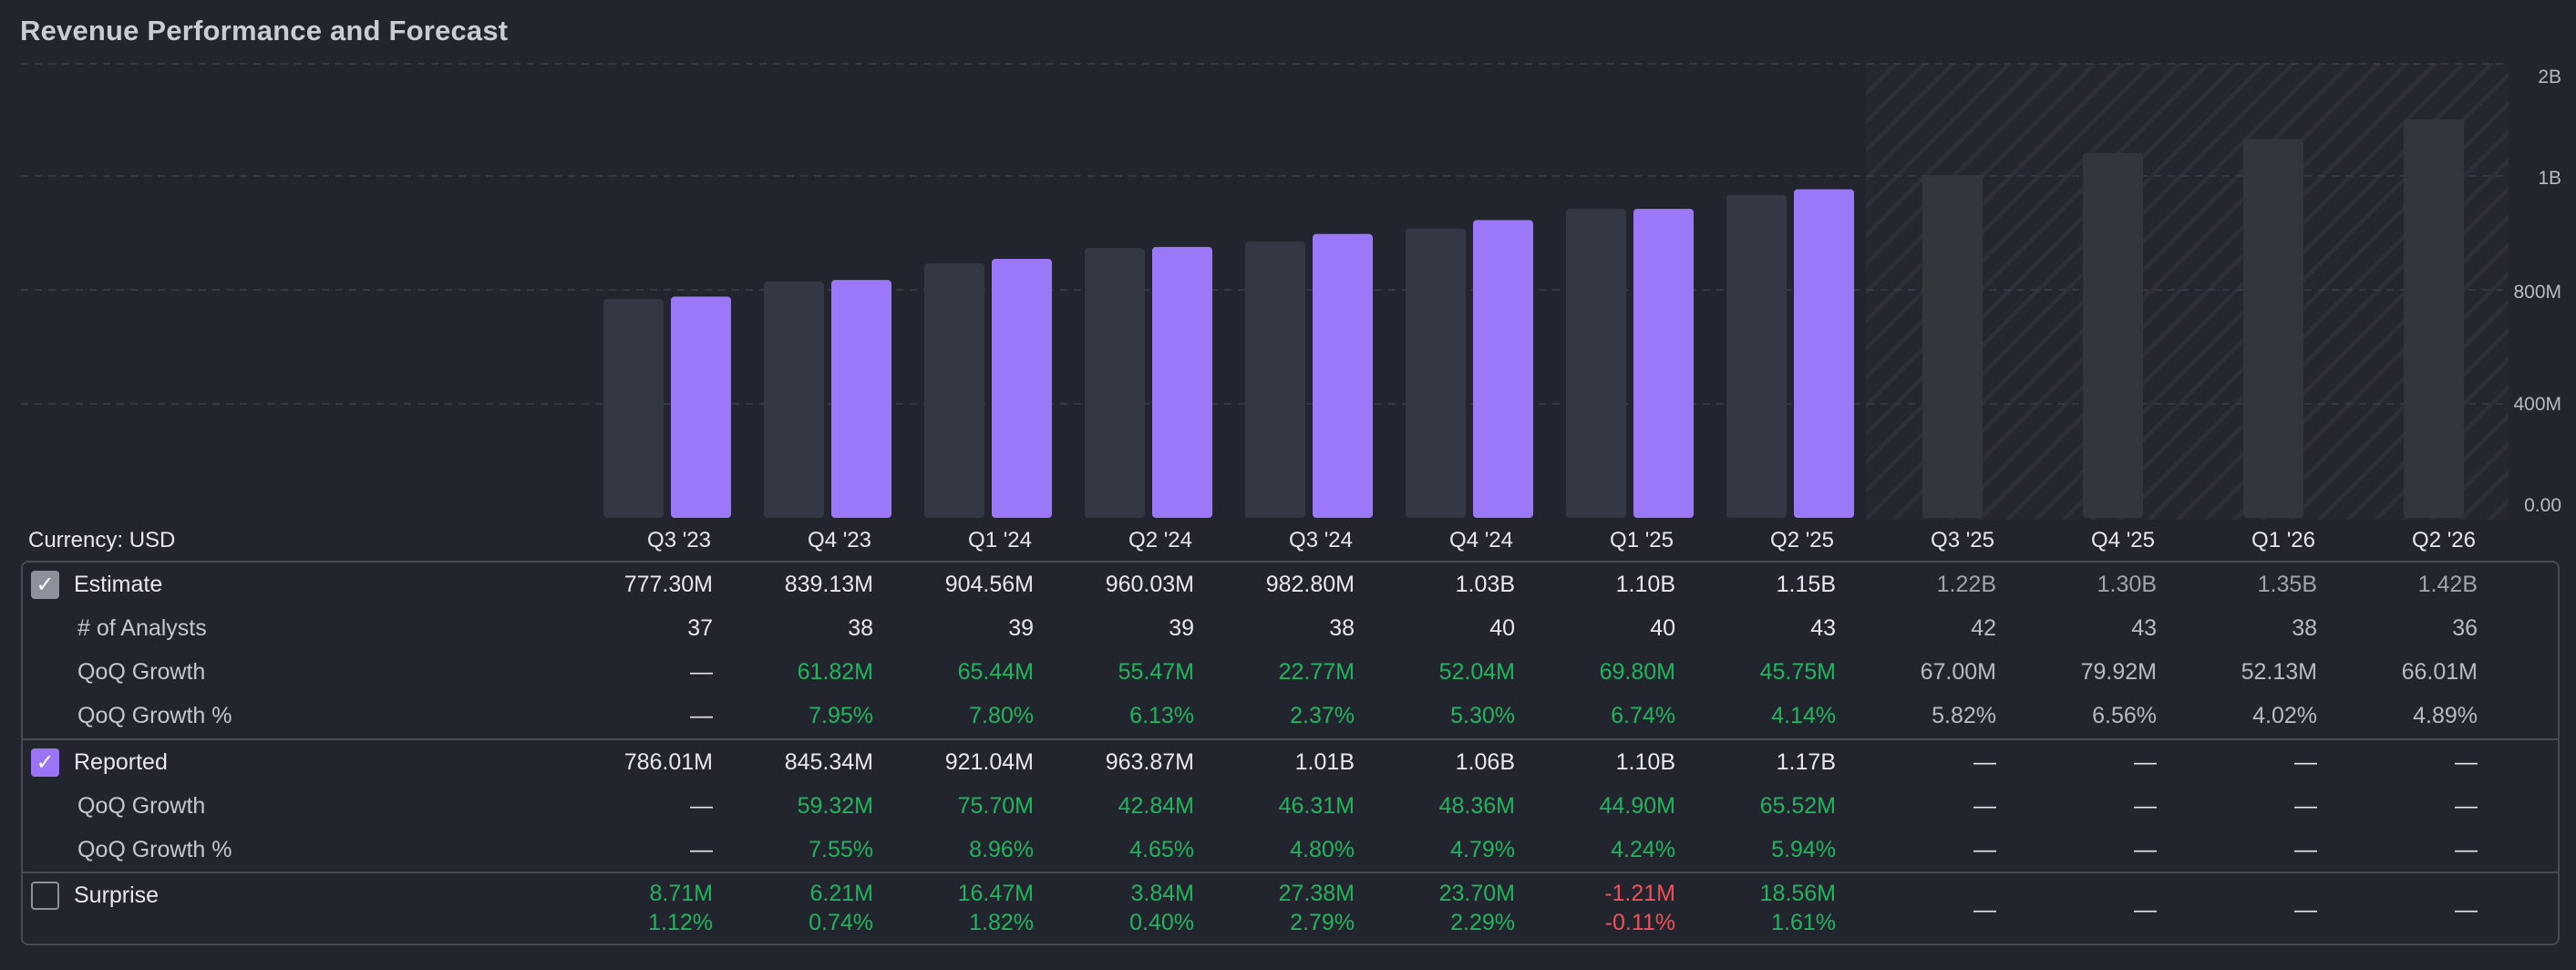 The image size is (2576, 970). I want to click on estimate-cell: 982.80M, so click(1310, 584).